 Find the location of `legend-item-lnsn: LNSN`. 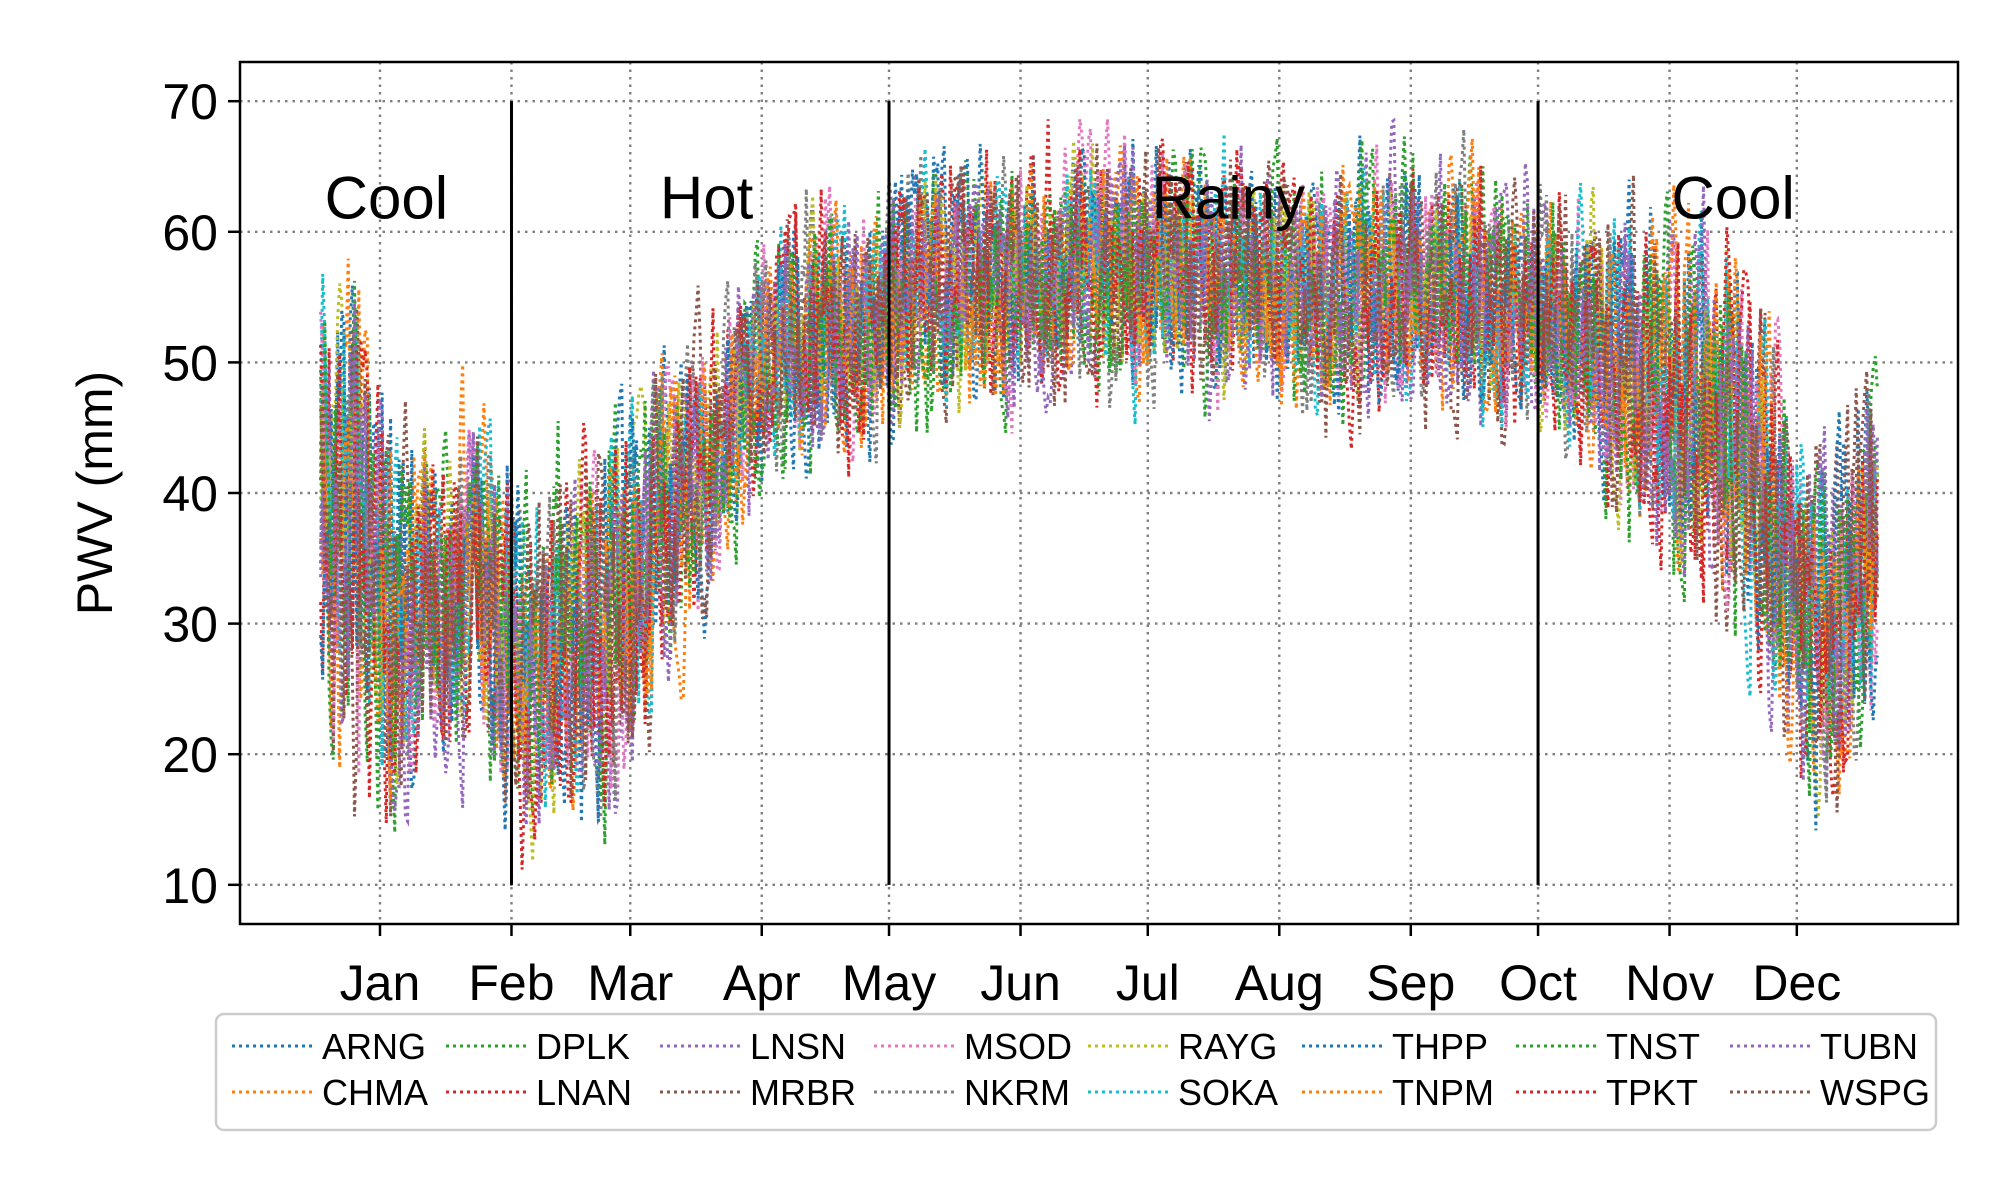

legend-item-lnsn: LNSN is located at coordinates (753, 1046).